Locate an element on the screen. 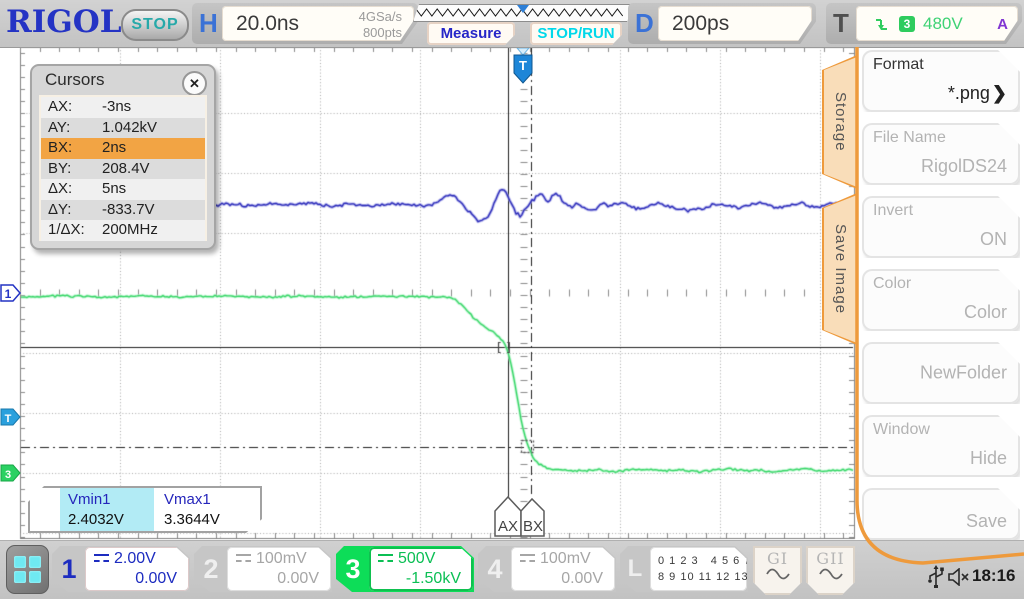 The image size is (1024, 599). digital-channels-button: L 0 1 2 3 4 5 6 7 8 9 10 11 12 13 14 15 is located at coordinates (684, 569).